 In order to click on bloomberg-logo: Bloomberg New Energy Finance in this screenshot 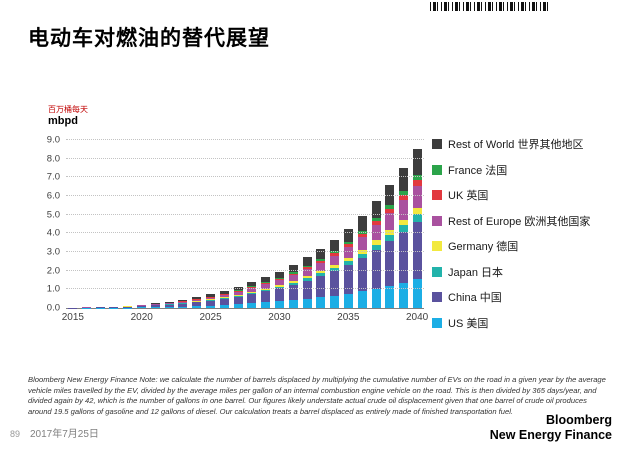, I will do `click(551, 427)`.